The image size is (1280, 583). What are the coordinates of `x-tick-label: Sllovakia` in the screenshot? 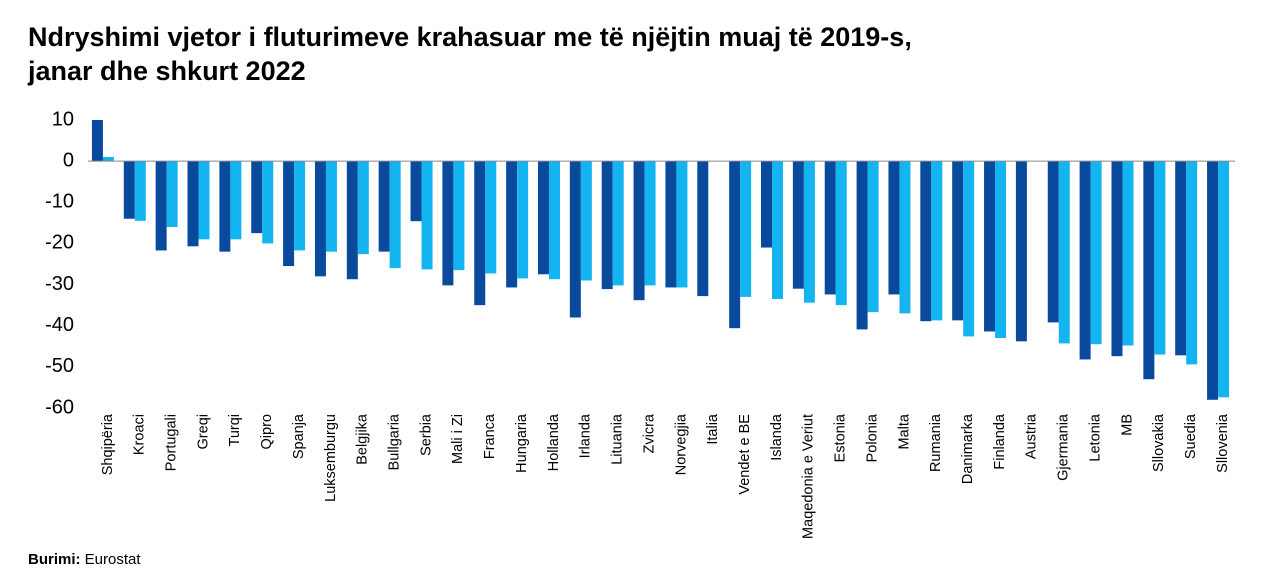 It's located at (1159, 442).